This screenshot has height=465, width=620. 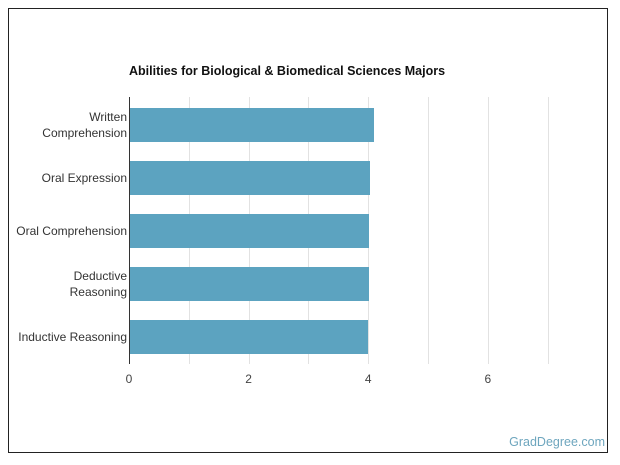 What do you see at coordinates (248, 379) in the screenshot?
I see `x-tick-label: 2` at bounding box center [248, 379].